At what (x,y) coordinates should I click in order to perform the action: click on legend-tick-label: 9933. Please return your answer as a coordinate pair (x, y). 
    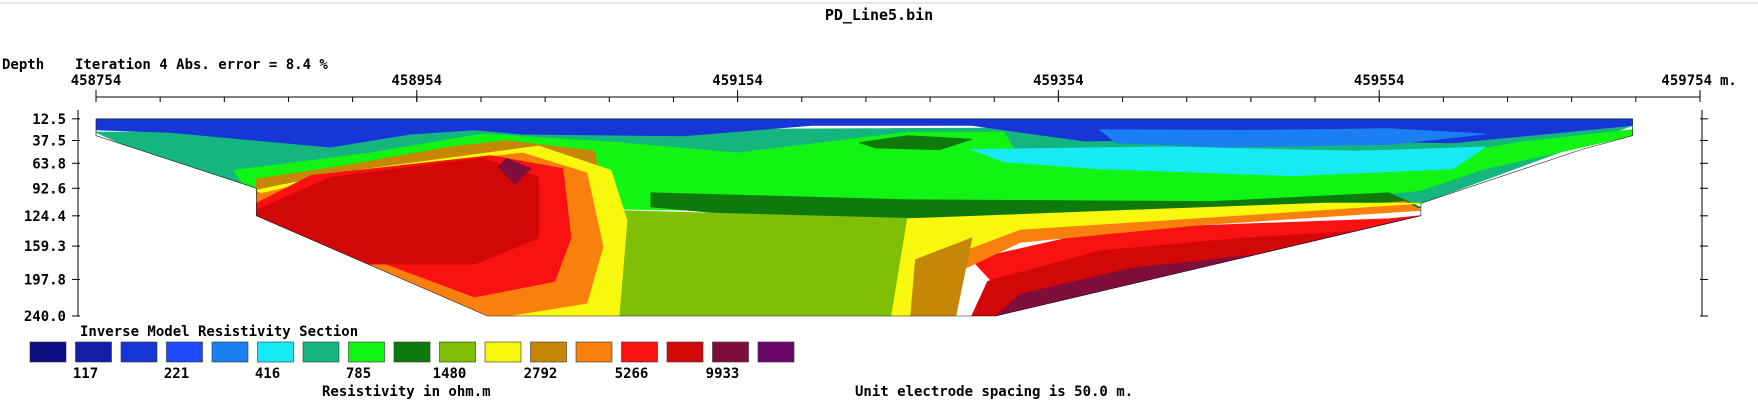
    Looking at the image, I should click on (723, 374).